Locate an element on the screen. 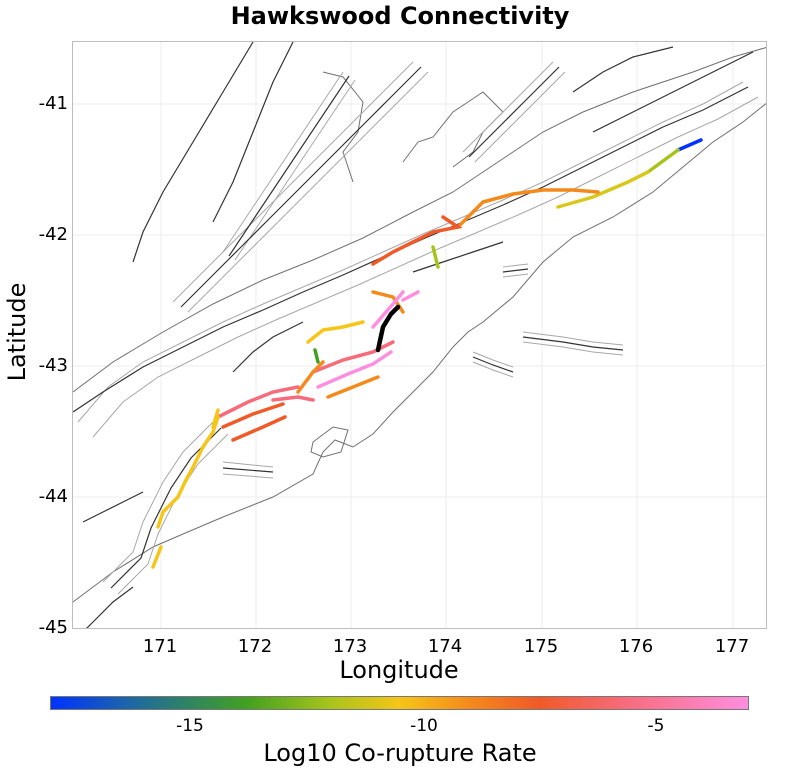  y-tick-label: -41 is located at coordinates (53, 103).